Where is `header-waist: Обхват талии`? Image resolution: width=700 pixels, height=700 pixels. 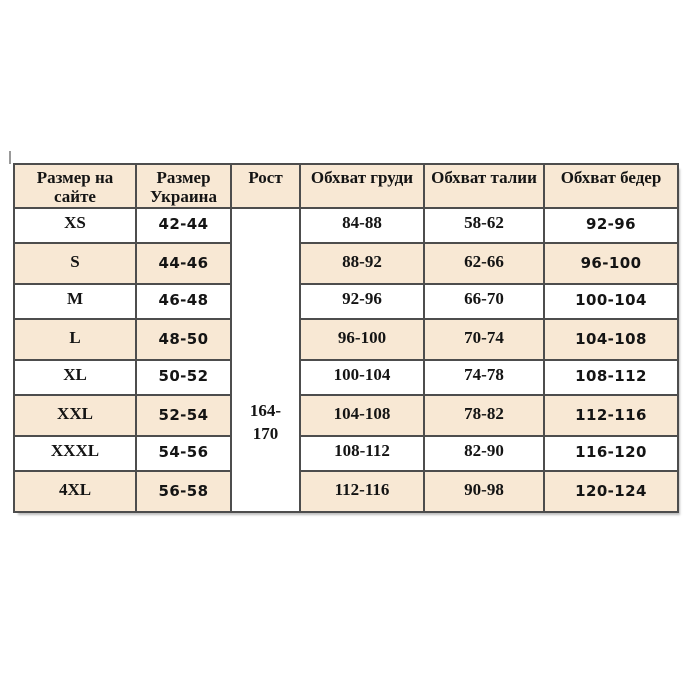
header-waist: Обхват талии is located at coordinates (484, 186).